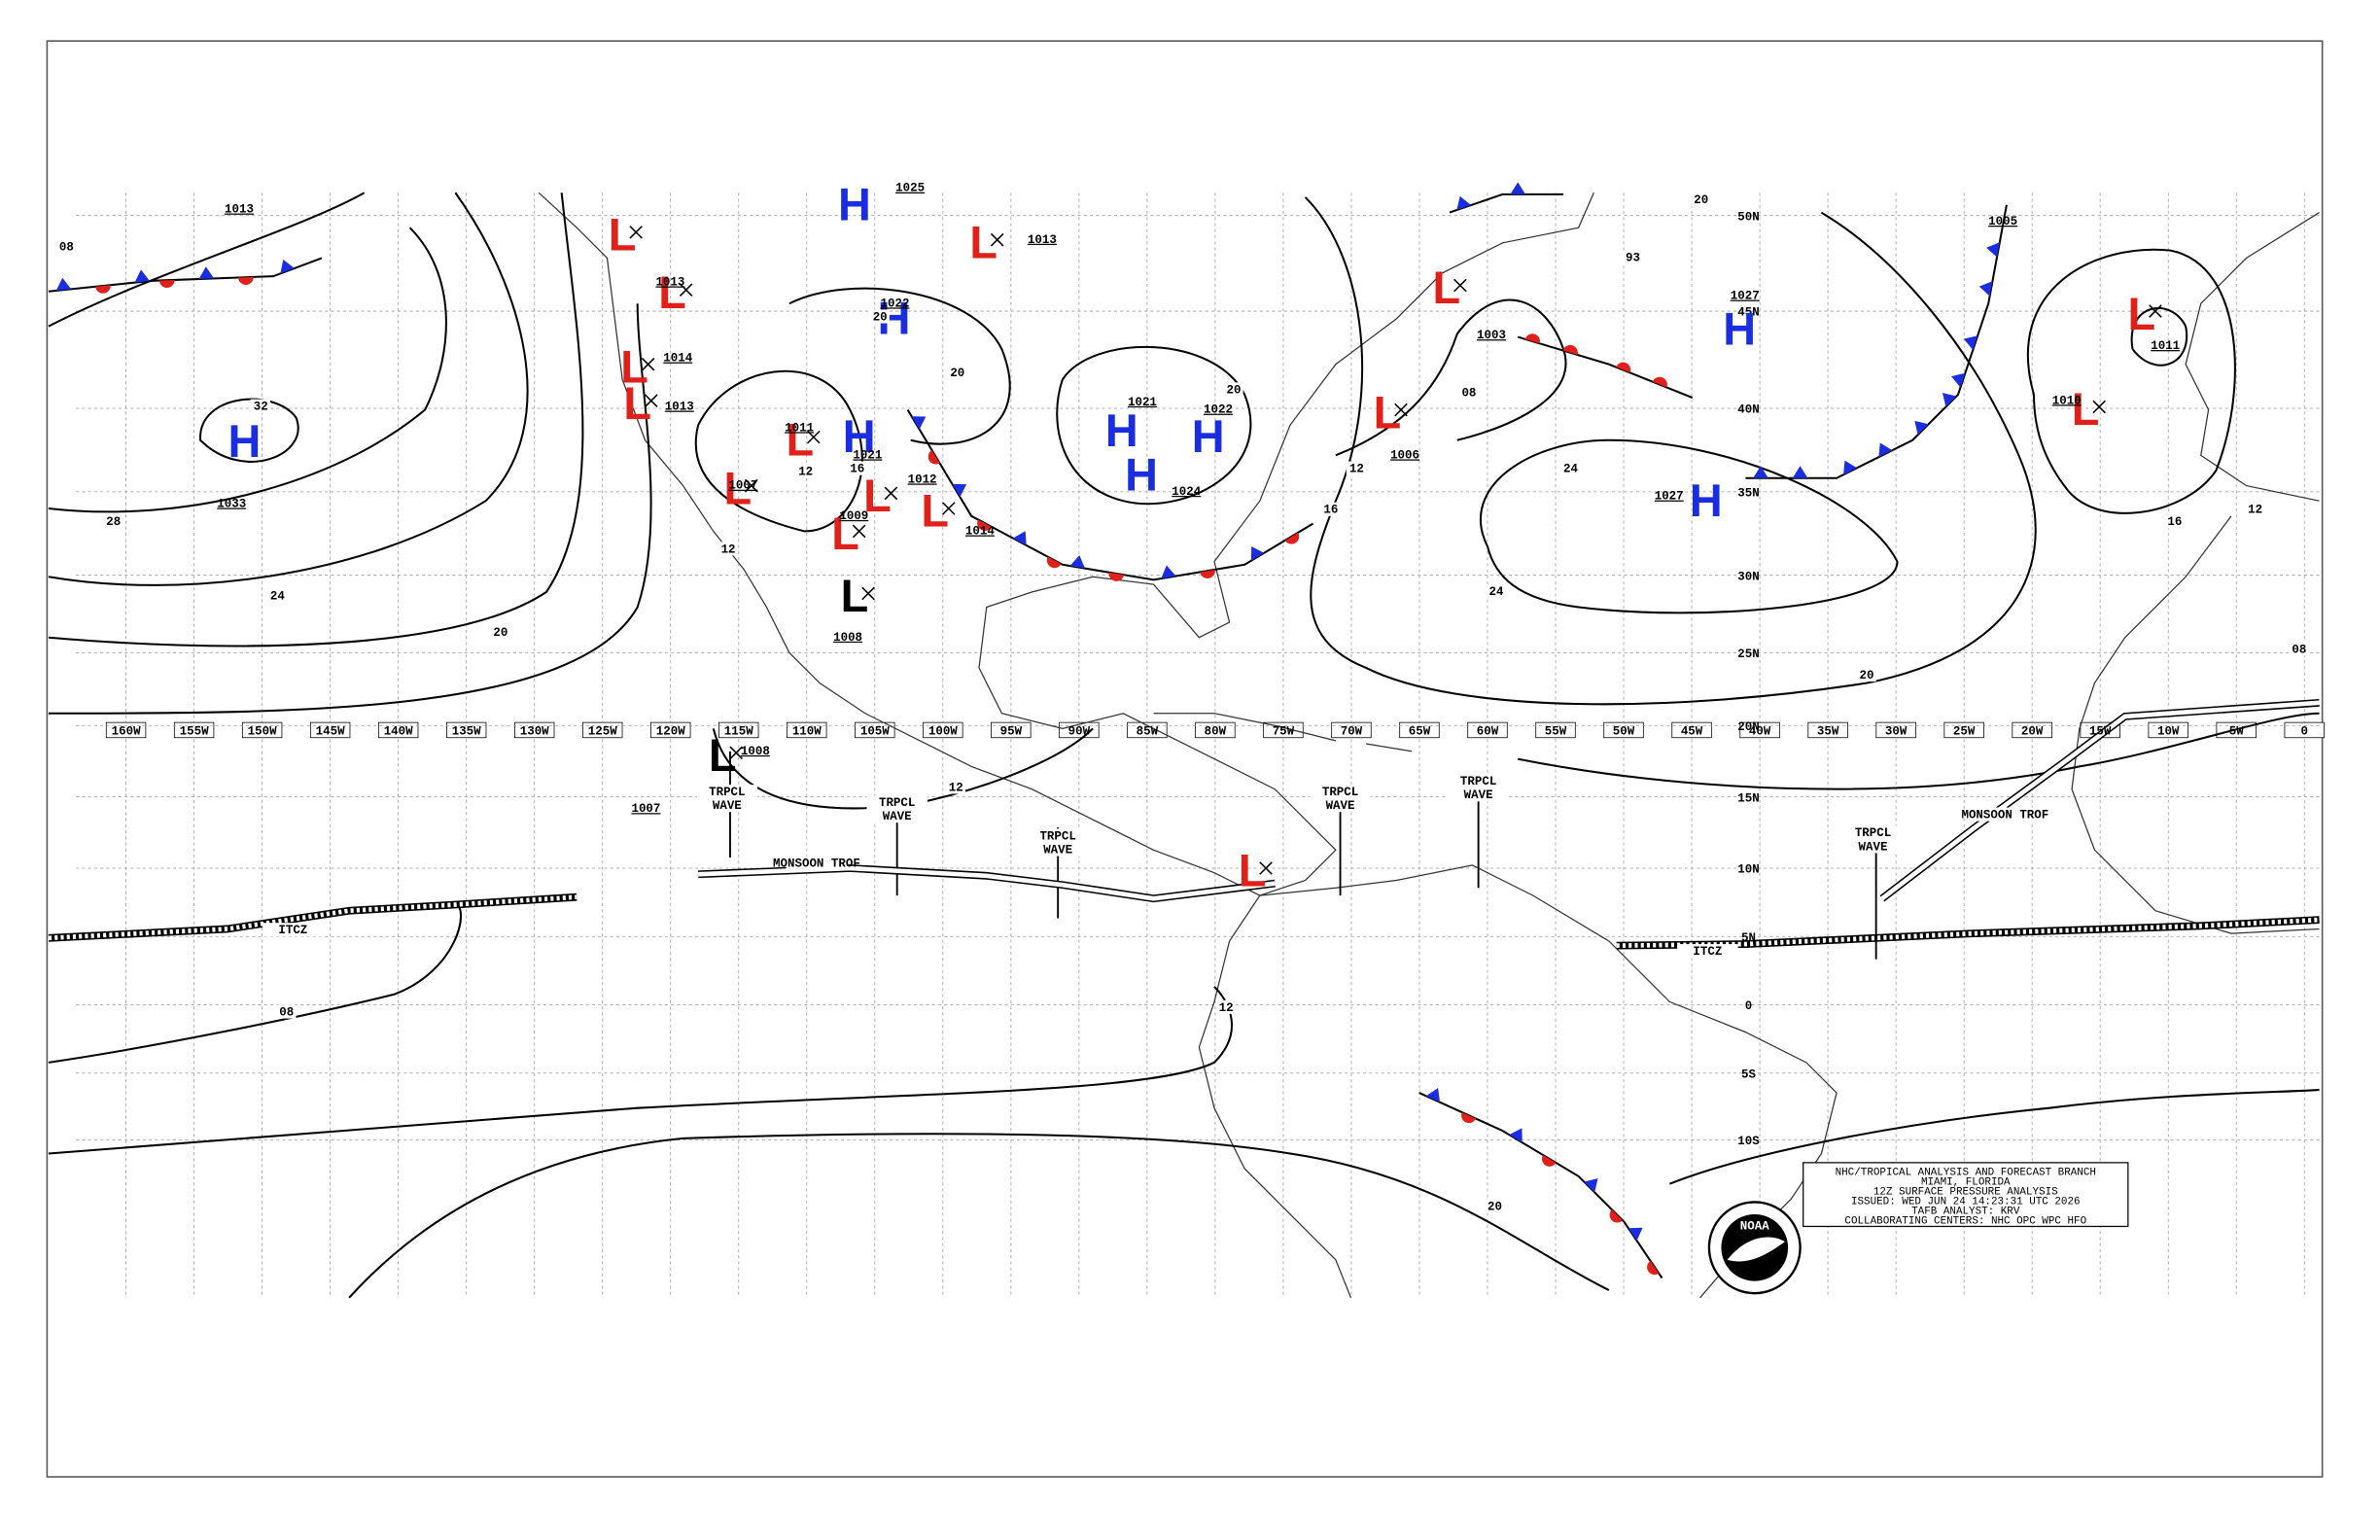 Image resolution: width=2380 pixels, height=1540 pixels. Describe the element at coordinates (466, 732) in the screenshot. I see `longitude-label: 135W` at that location.